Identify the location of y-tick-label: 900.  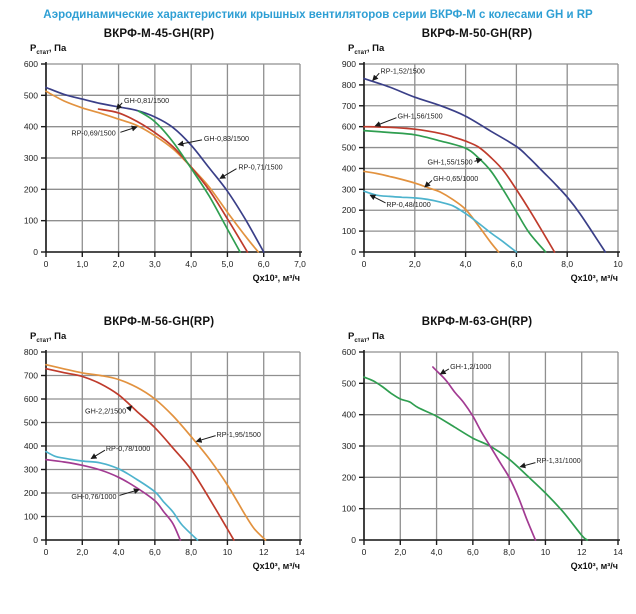
(349, 64).